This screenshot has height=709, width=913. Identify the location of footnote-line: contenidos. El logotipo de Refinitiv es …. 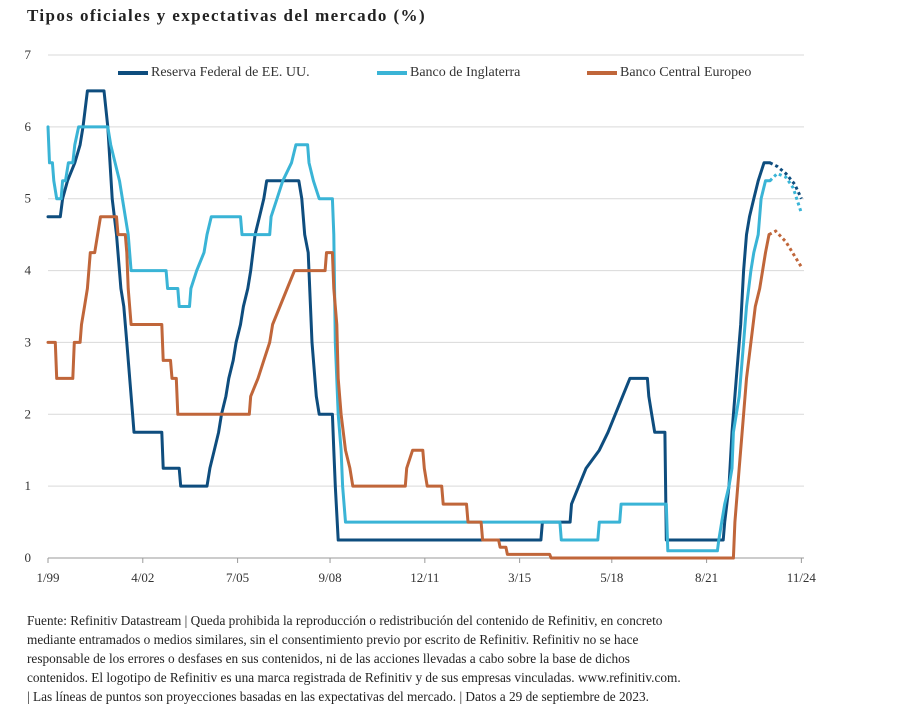
(354, 677).